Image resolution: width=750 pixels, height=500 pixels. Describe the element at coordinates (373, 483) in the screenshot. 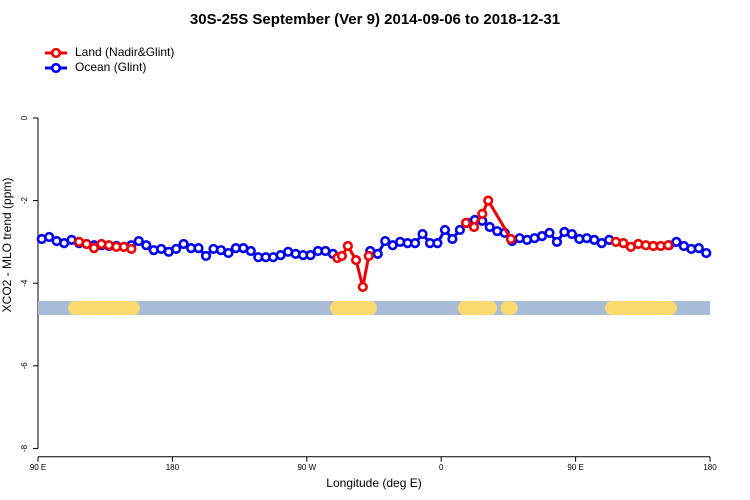

I see `x-axis-label: Longitude (deg E)` at that location.